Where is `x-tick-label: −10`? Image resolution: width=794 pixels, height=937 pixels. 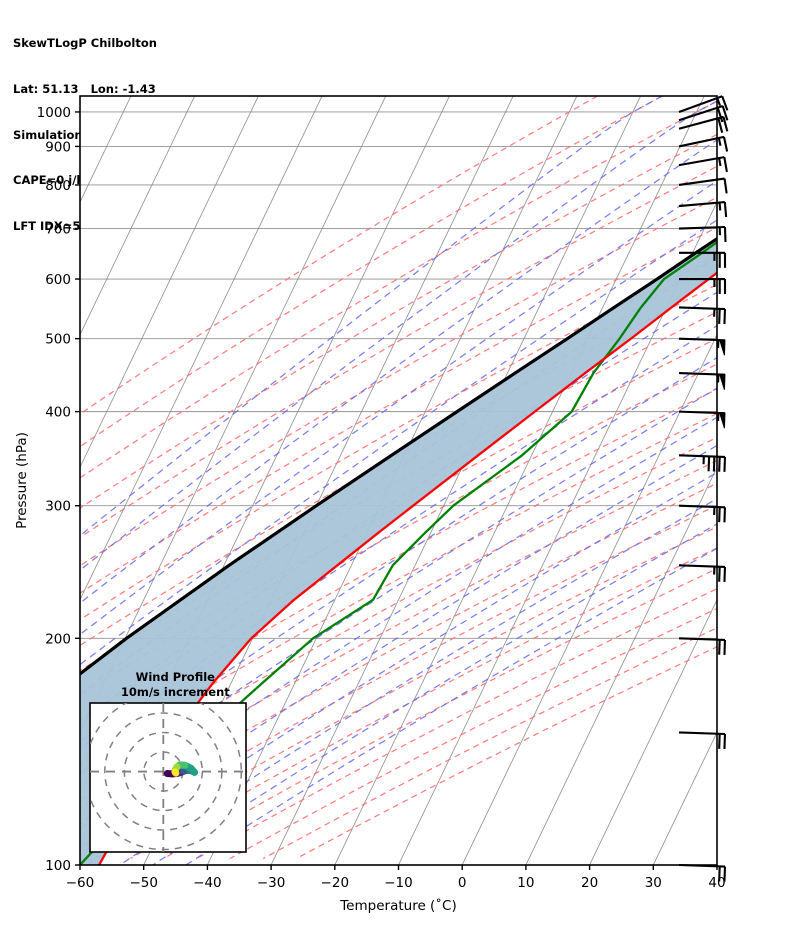
x-tick-label: −10 is located at coordinates (398, 883).